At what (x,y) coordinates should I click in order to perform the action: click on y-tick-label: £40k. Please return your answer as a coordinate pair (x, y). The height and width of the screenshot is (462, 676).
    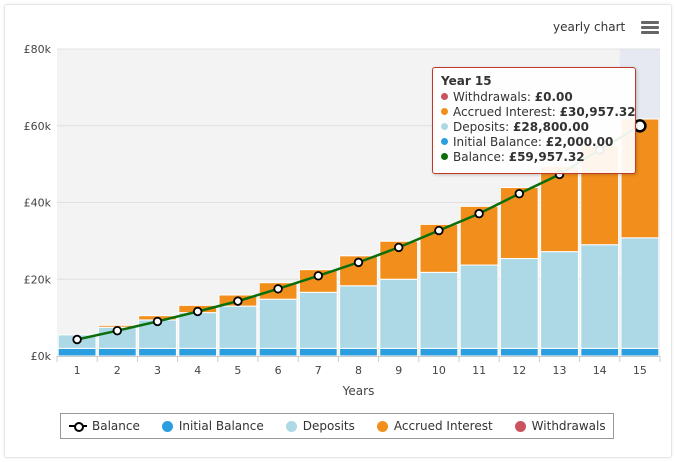
    Looking at the image, I should click on (38, 203).